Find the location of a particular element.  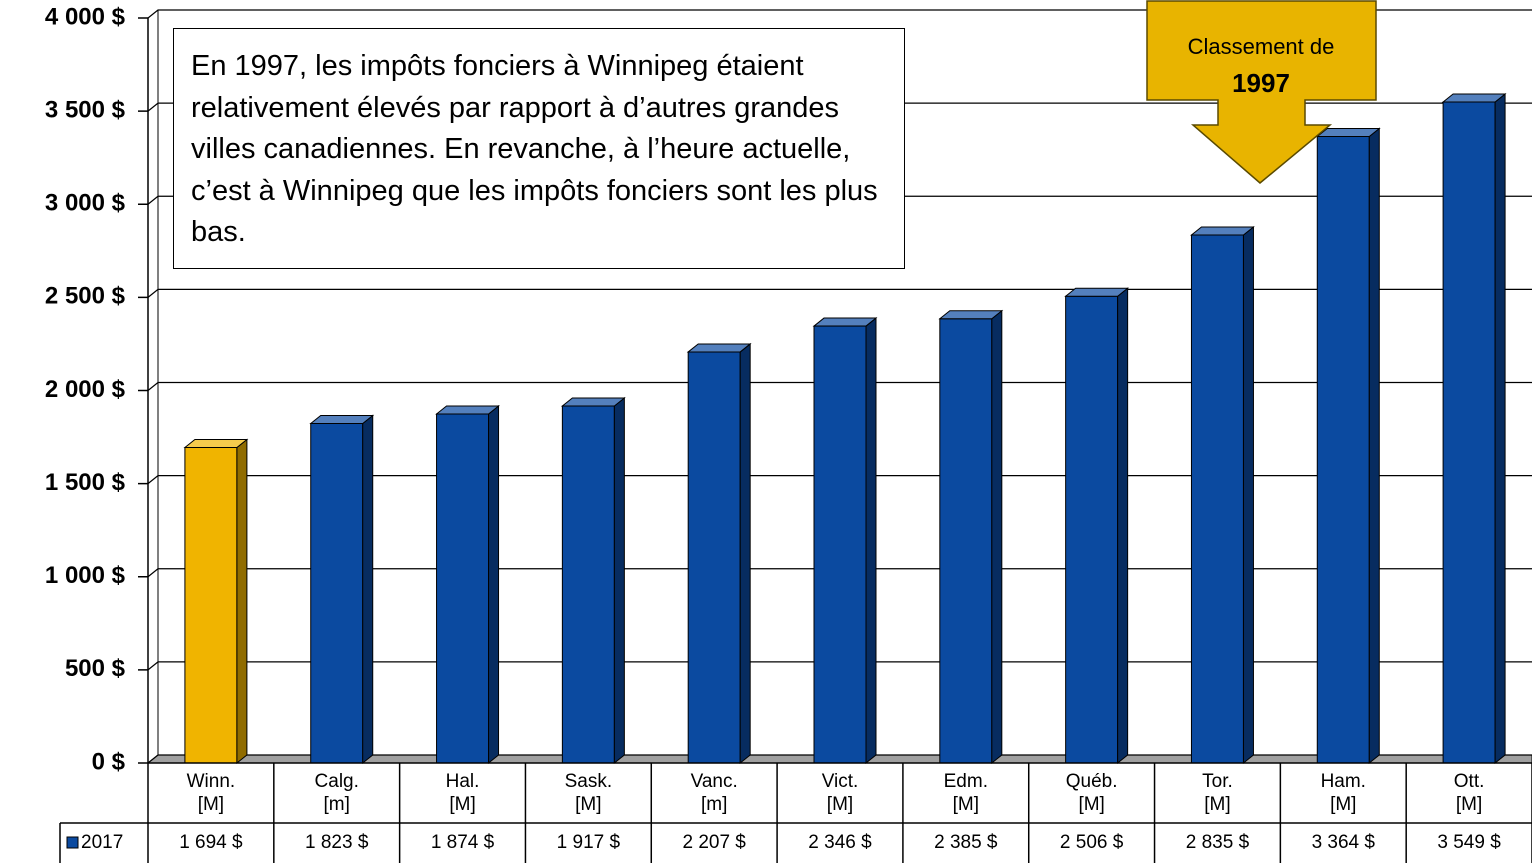

x-tick-label: Tor. is located at coordinates (1217, 781).